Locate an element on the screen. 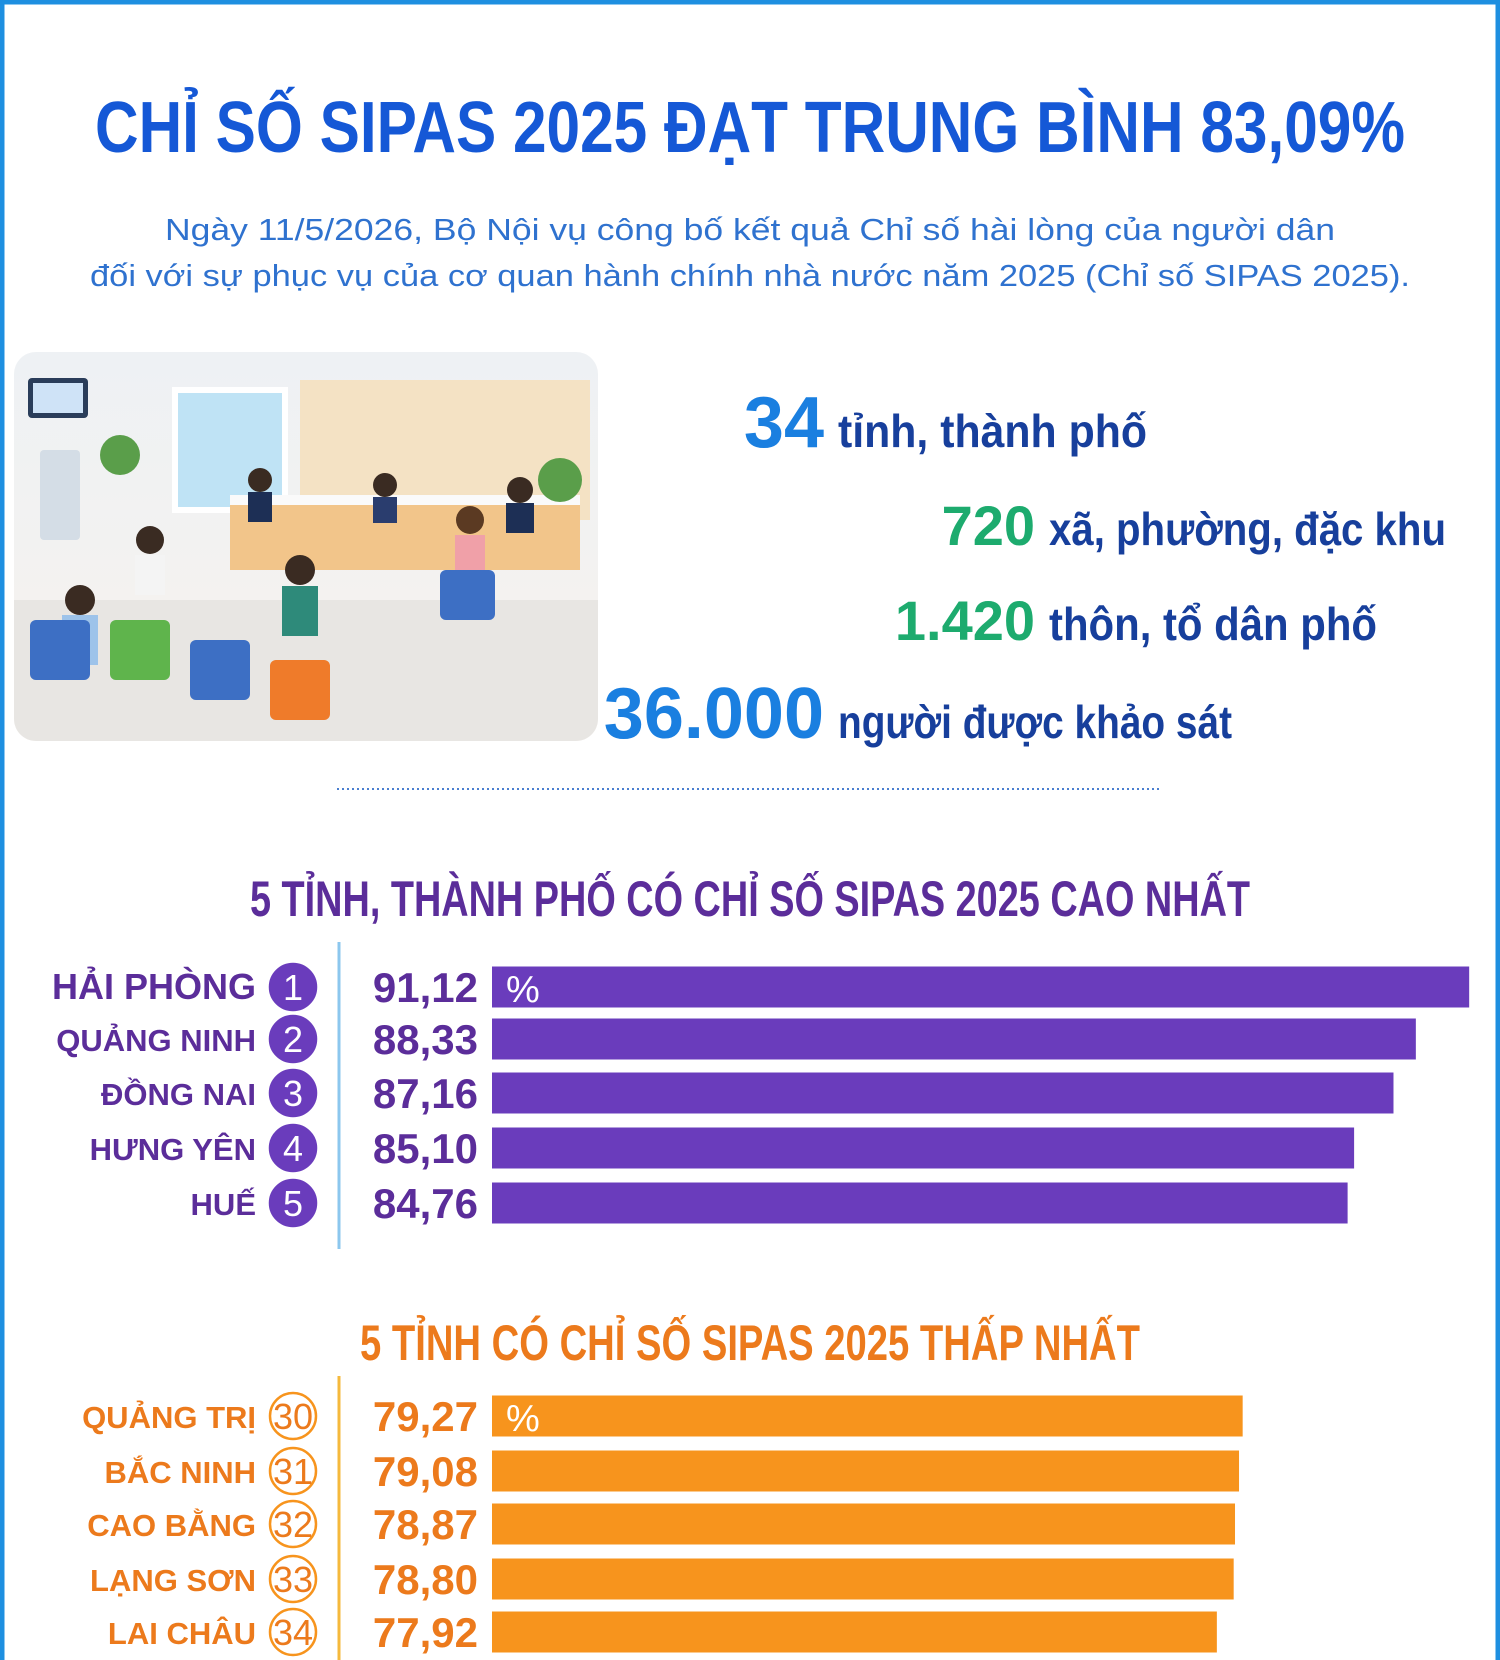 The height and width of the screenshot is (1660, 1500). stat-label: tỉnh, thành phố is located at coordinates (992, 431).